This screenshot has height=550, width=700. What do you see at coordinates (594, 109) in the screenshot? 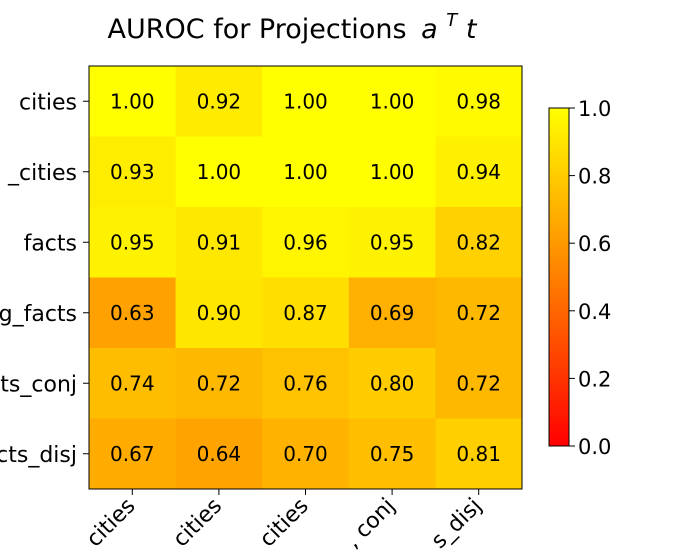
I see `colorbar-tick-label-5: 1.0` at bounding box center [594, 109].